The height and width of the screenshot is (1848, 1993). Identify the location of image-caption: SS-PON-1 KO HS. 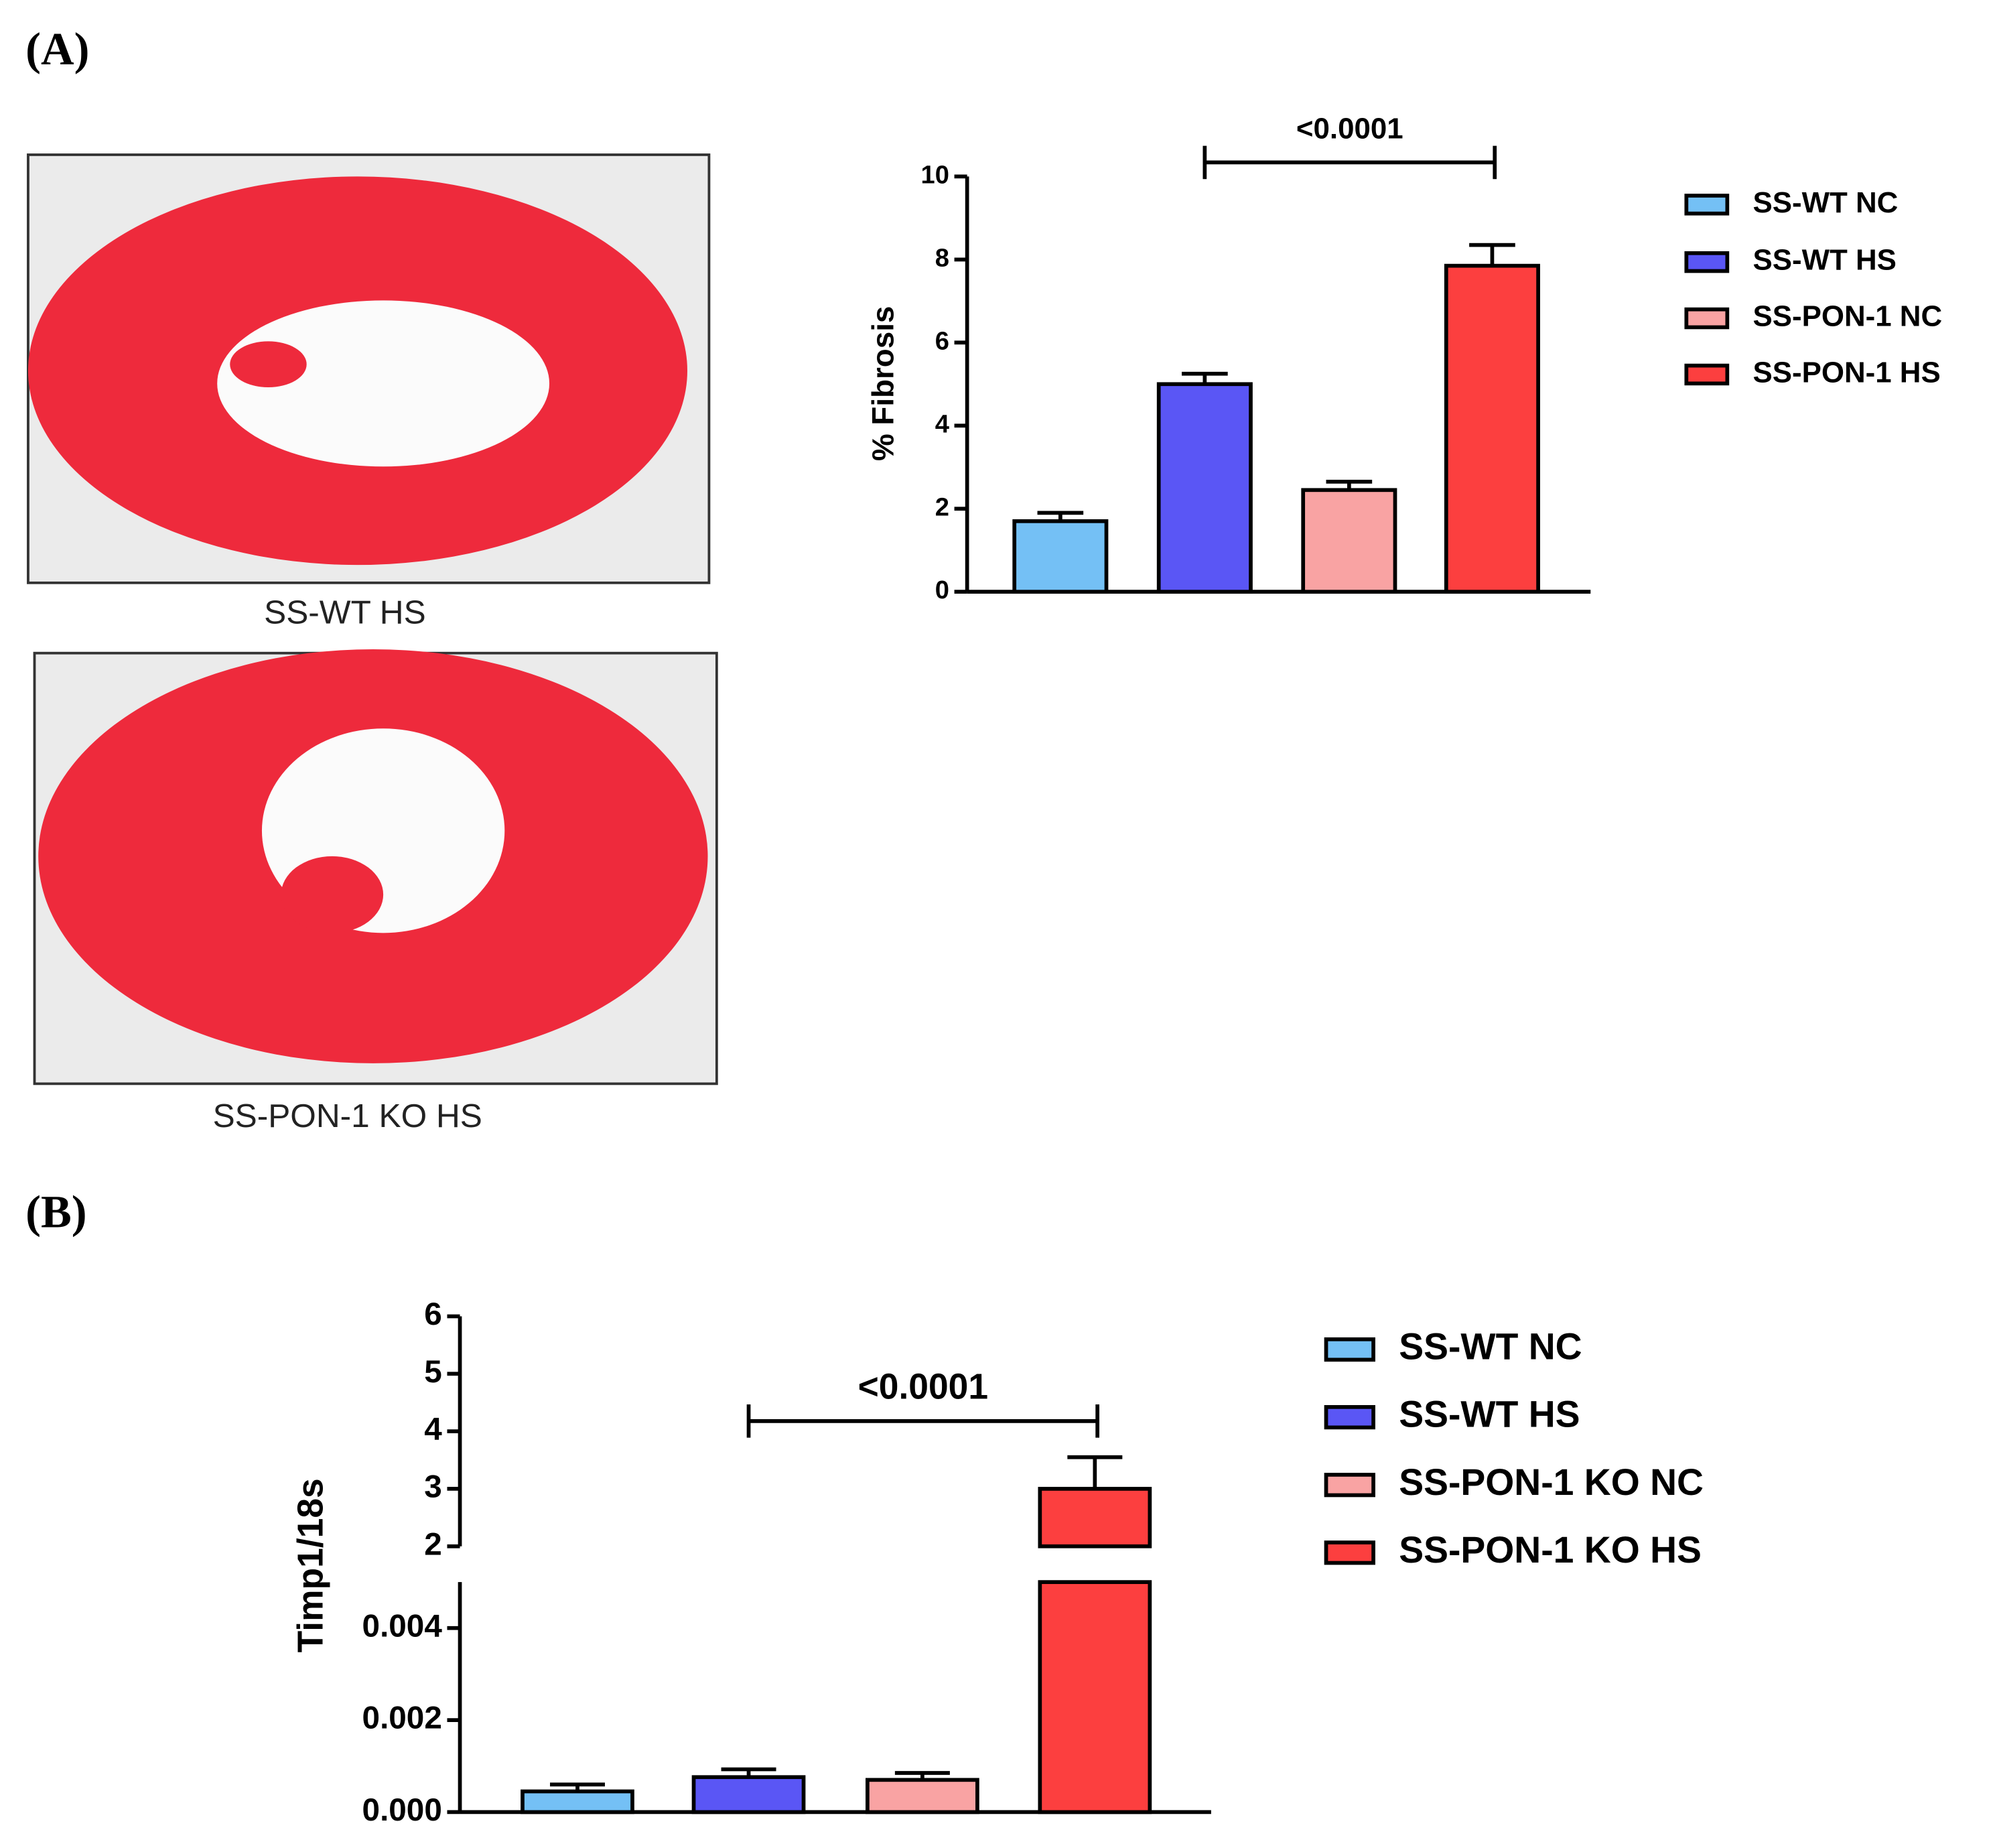
(347, 1115).